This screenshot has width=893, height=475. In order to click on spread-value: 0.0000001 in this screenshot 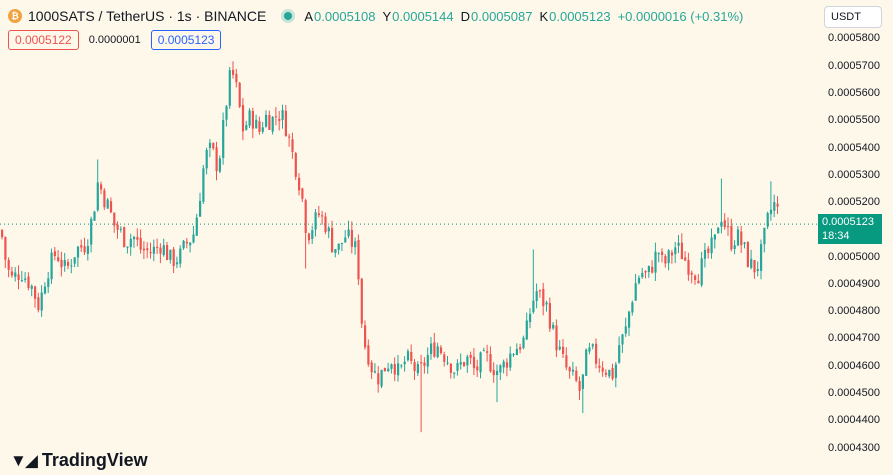, I will do `click(114, 40)`.